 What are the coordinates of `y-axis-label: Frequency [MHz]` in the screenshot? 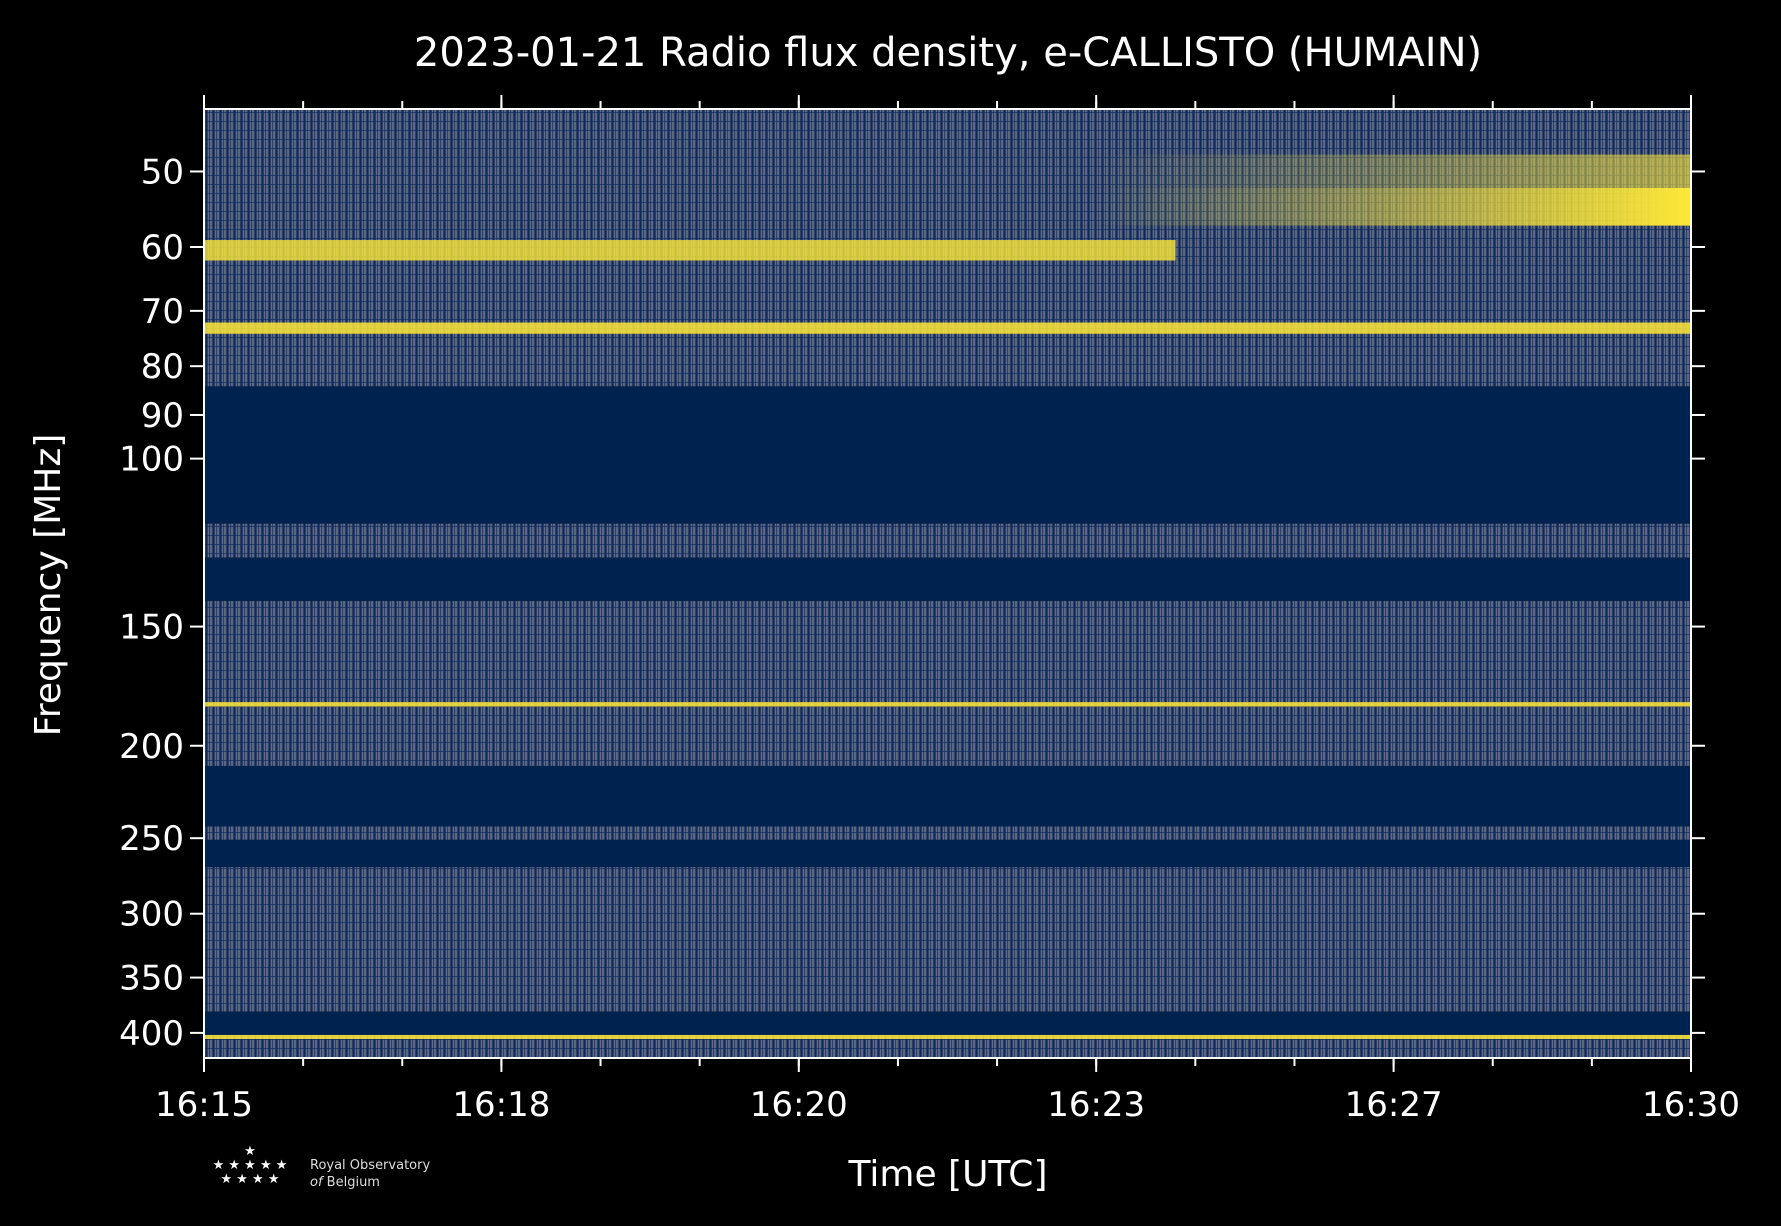 It's located at (48, 585).